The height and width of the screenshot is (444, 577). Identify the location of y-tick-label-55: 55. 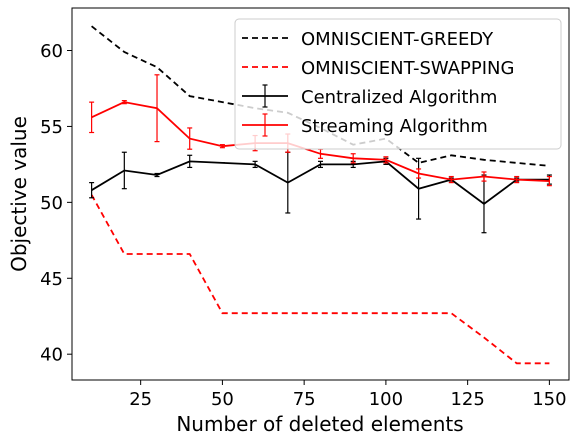
(51, 127).